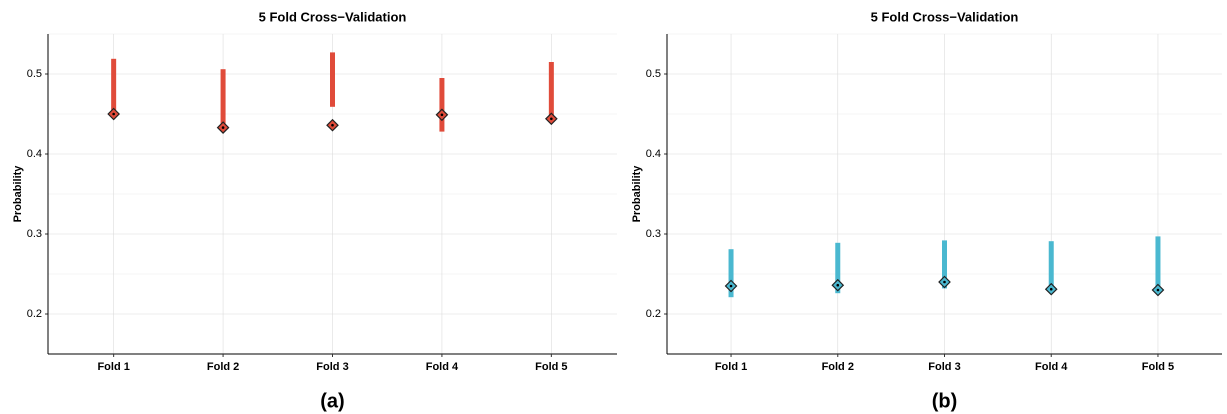  I want to click on panel-label: (a), so click(332, 401).